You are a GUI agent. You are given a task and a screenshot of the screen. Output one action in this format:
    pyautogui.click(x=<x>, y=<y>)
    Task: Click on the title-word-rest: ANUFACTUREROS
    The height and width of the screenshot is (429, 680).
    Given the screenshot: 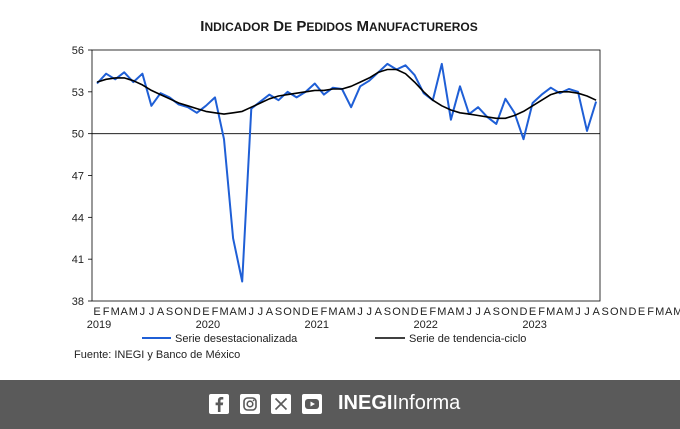 What is the action you would take?
    pyautogui.click(x=423, y=27)
    